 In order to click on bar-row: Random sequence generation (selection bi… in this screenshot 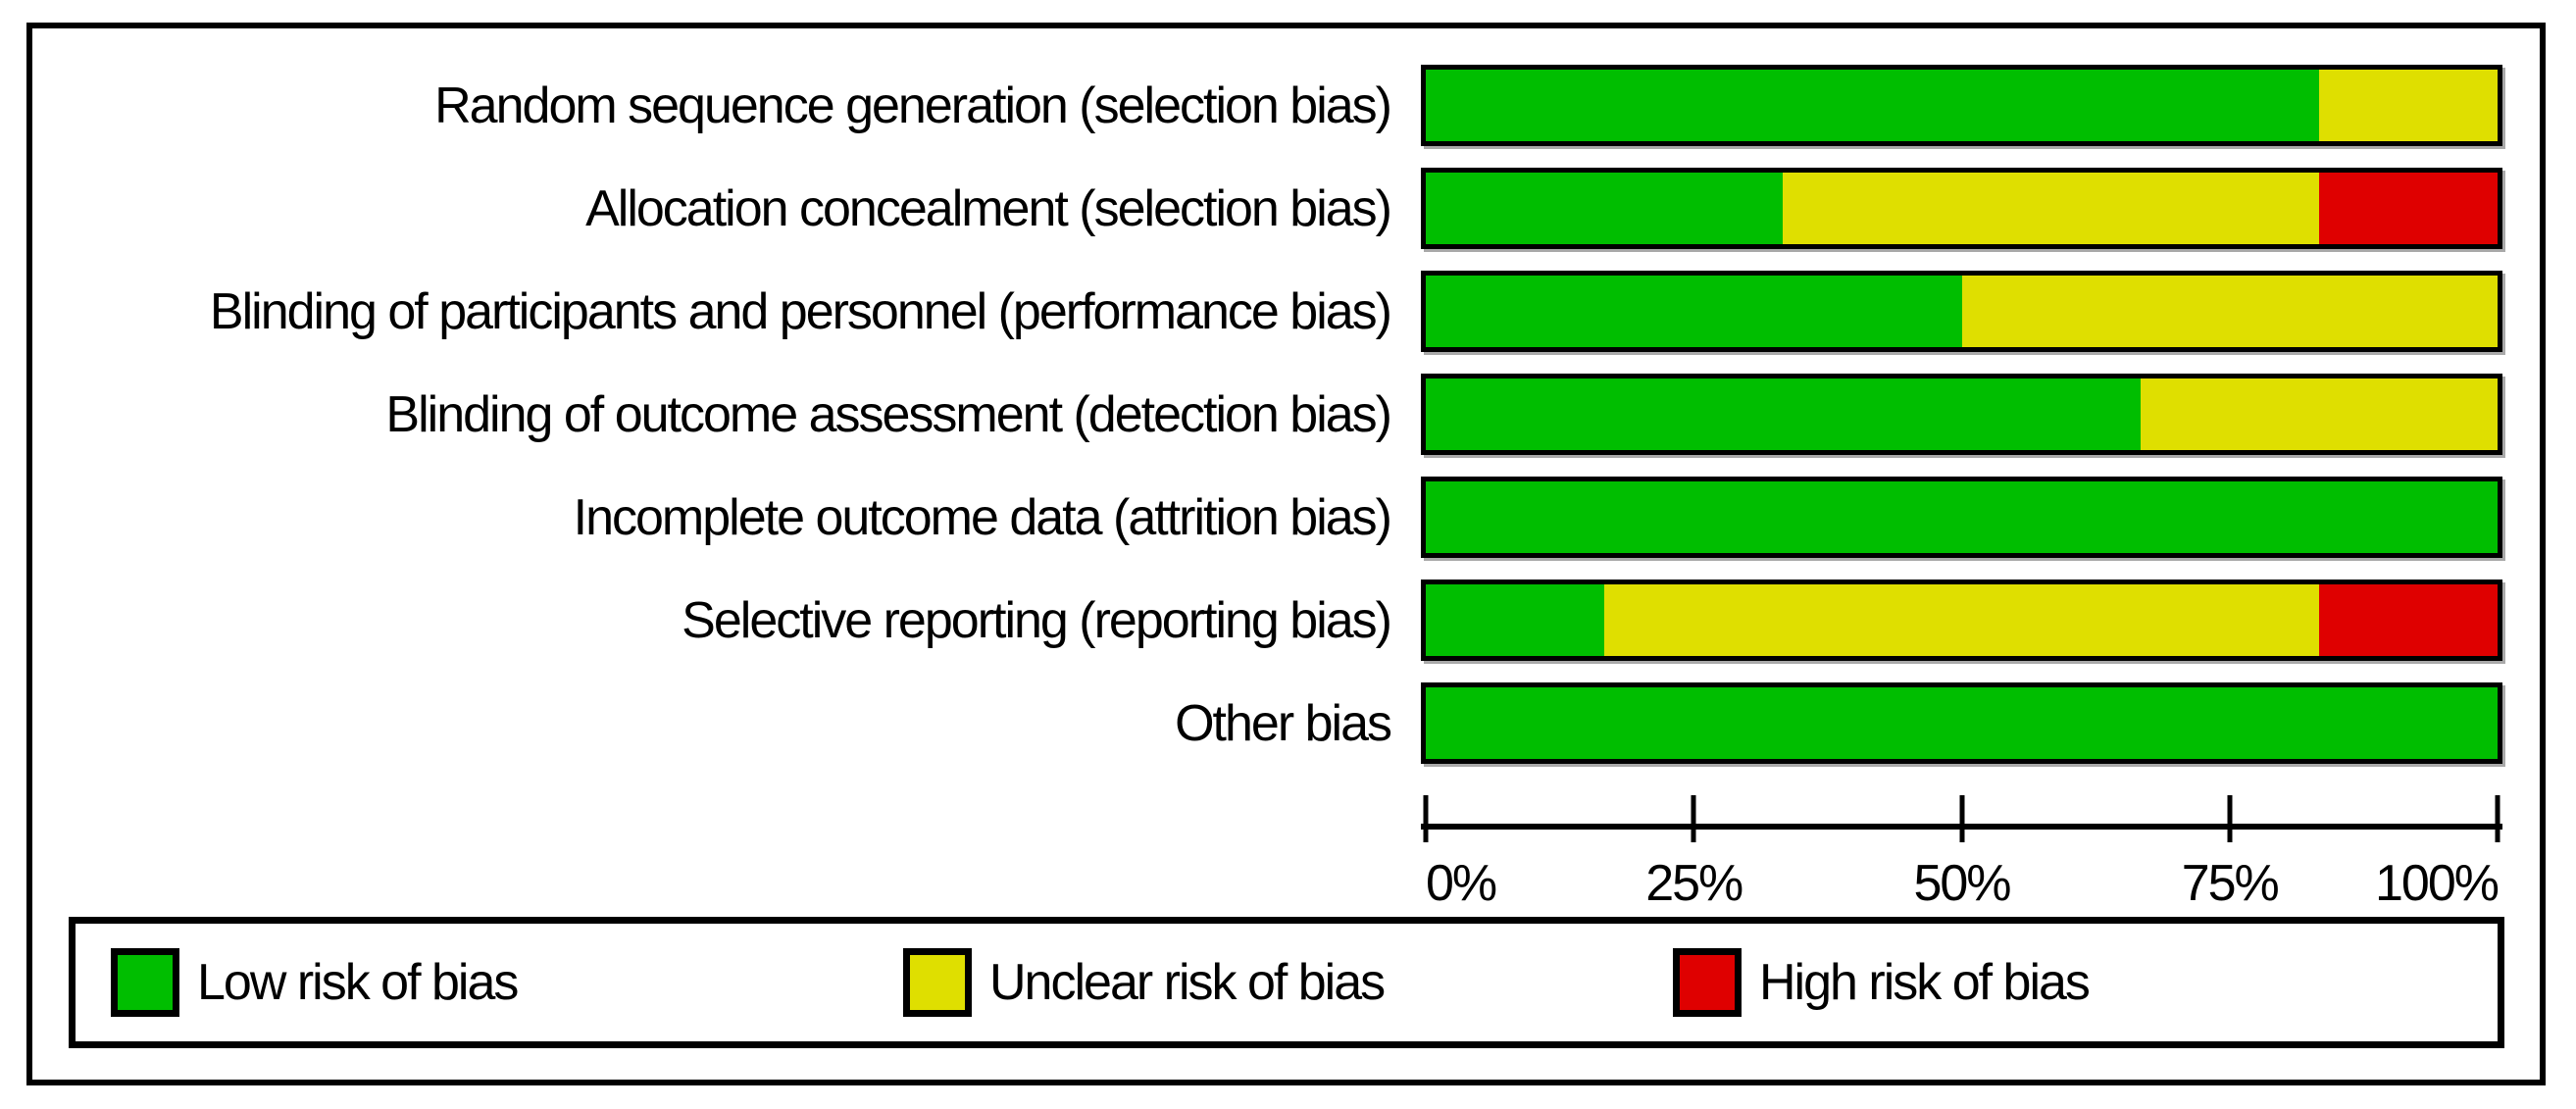, I will do `click(1286, 106)`.